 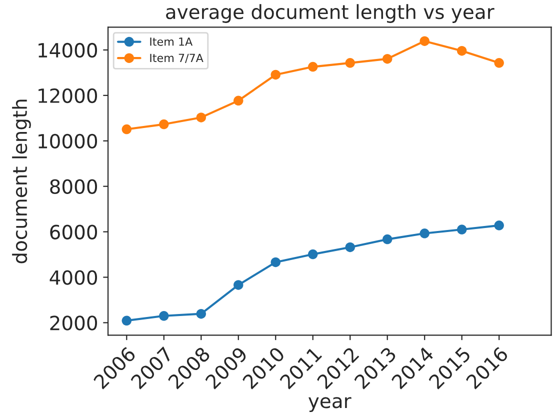 I want to click on y-tick-label: 4000, so click(x=74, y=277).